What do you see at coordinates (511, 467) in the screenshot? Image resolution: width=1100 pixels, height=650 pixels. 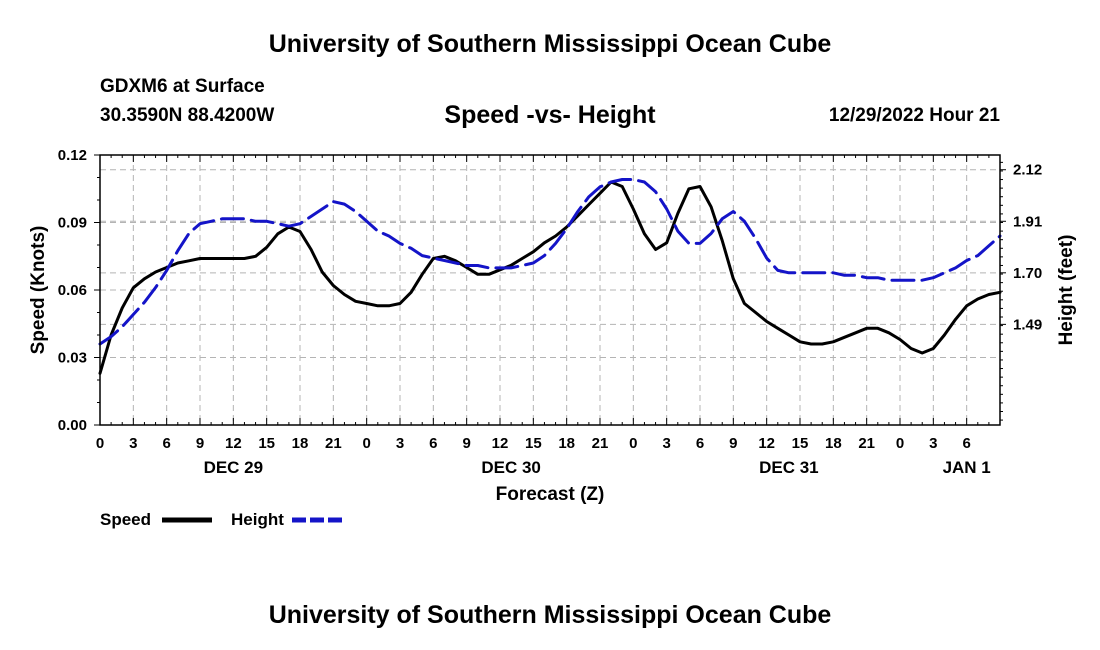 I see `date-label: DEC 30` at bounding box center [511, 467].